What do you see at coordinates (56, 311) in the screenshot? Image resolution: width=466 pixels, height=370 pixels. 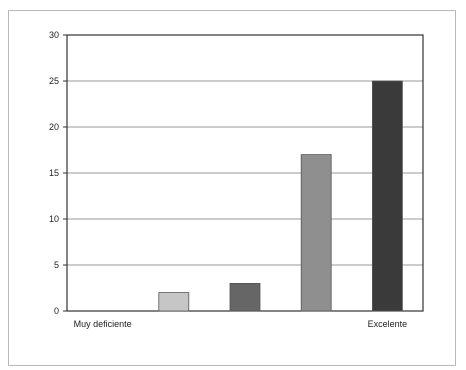 I see `y-tick-label: 0` at bounding box center [56, 311].